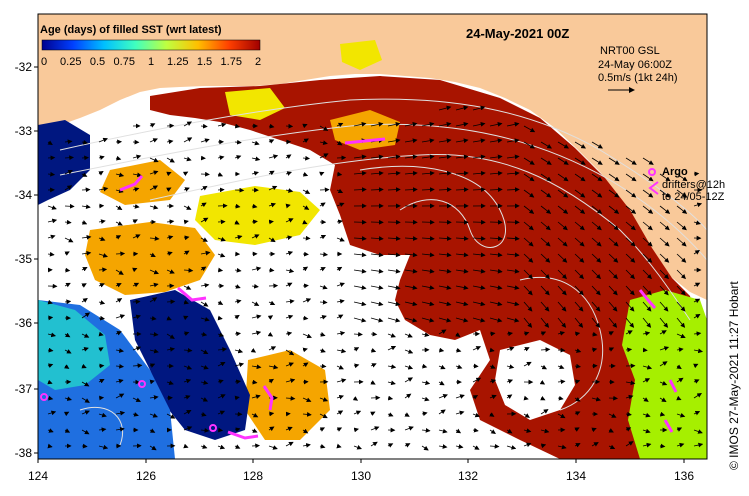 This screenshot has width=749, height=496. What do you see at coordinates (150, 258) in the screenshot?
I see `orange-patch` at bounding box center [150, 258].